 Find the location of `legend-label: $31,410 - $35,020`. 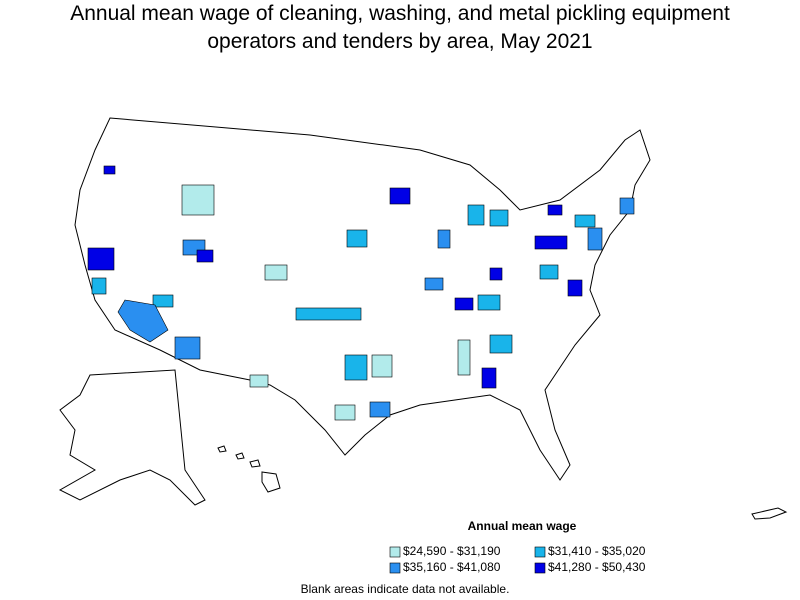

legend-label: $31,410 - $35,020 is located at coordinates (597, 551).